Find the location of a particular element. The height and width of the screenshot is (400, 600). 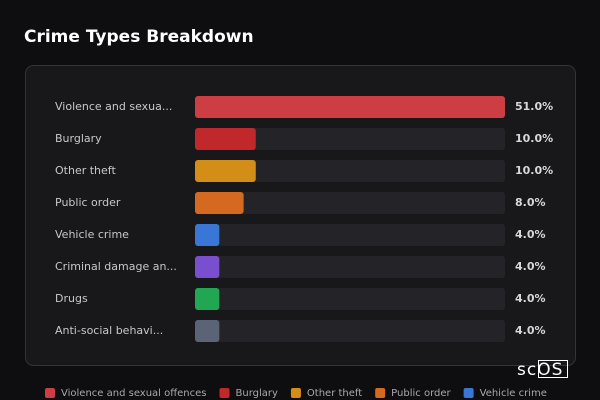

value-label: 8.0% is located at coordinates (530, 202).